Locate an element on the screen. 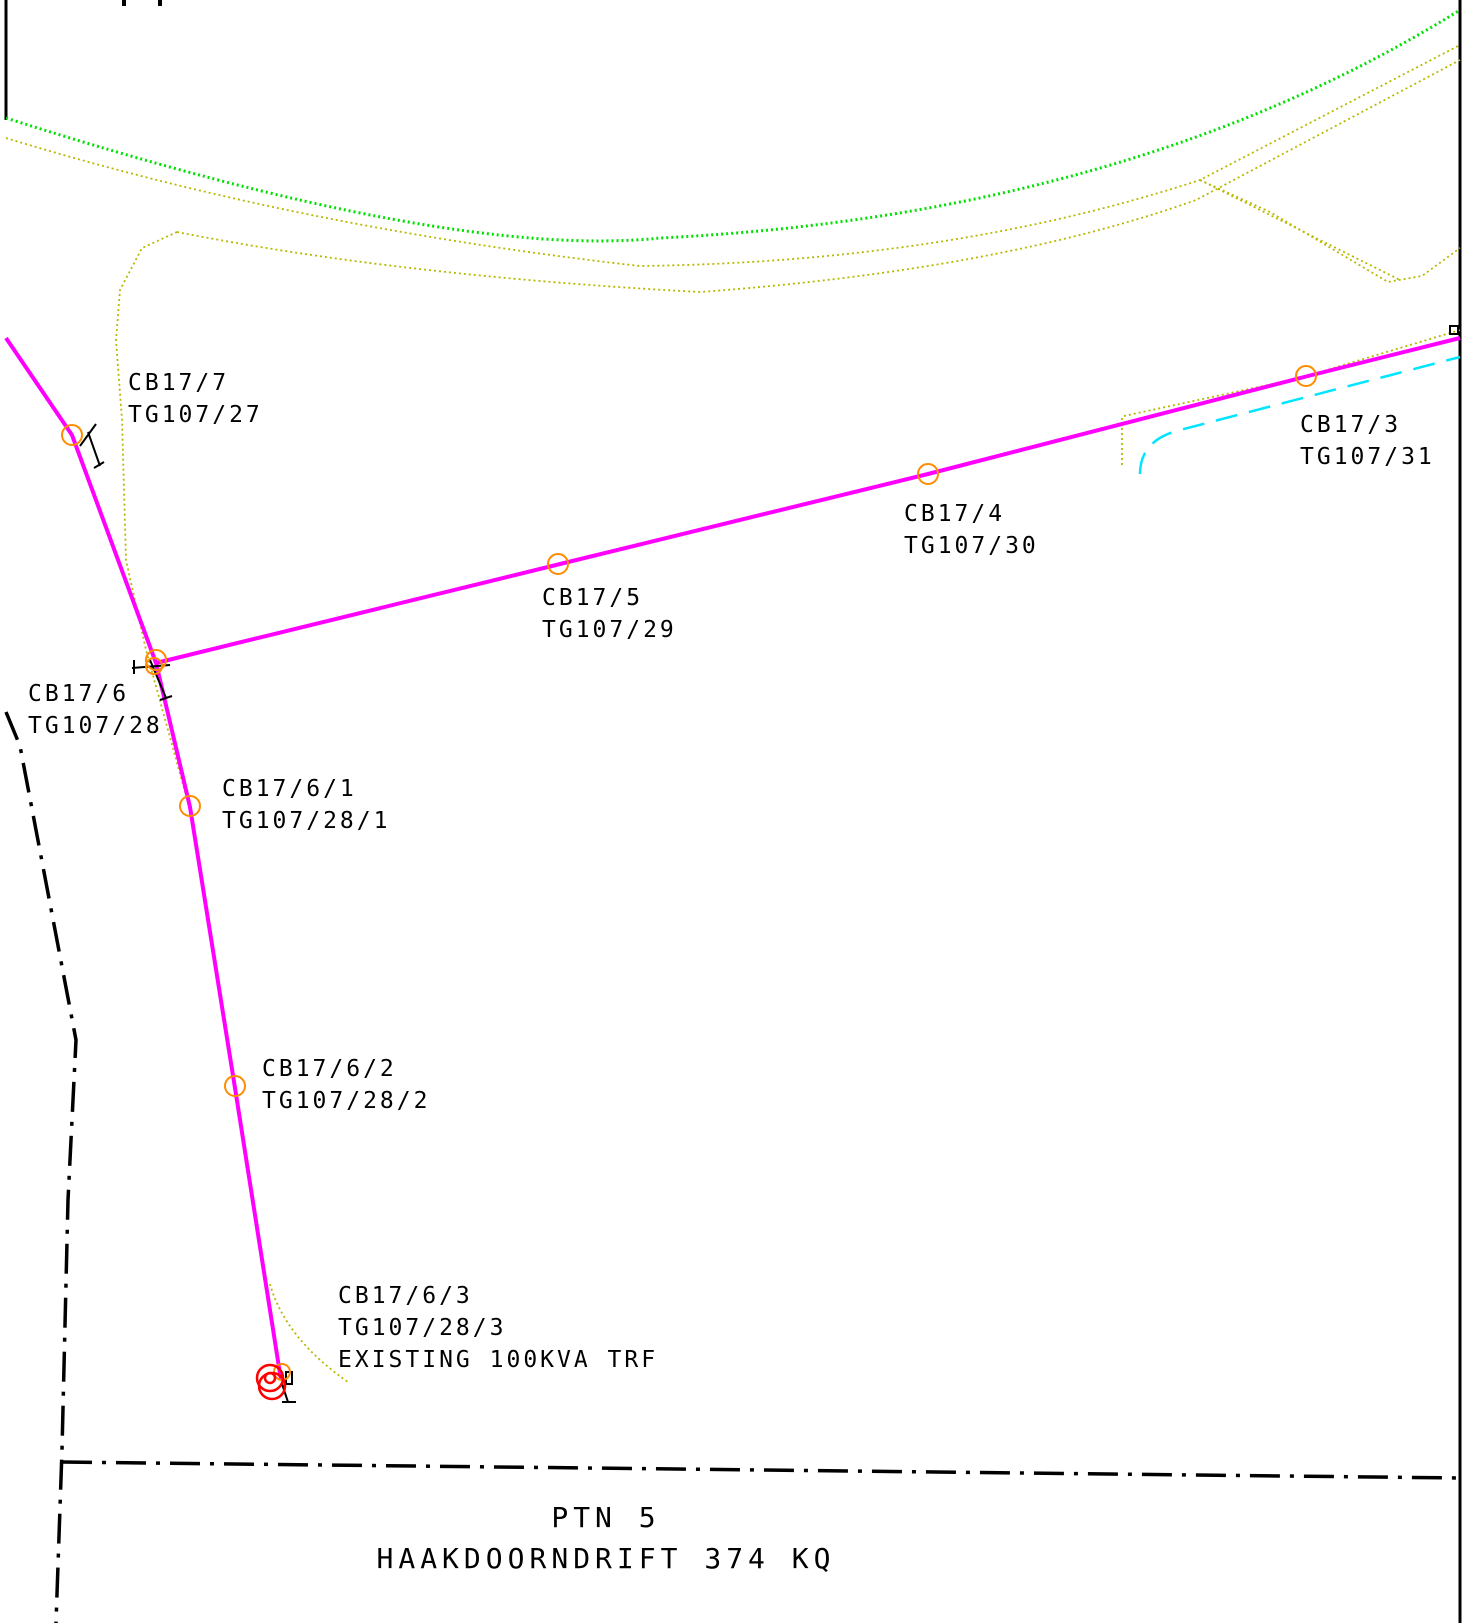 This screenshot has height=1623, width=1468. pole-label-3: CB17/4 TG107/30 is located at coordinates (971, 530).